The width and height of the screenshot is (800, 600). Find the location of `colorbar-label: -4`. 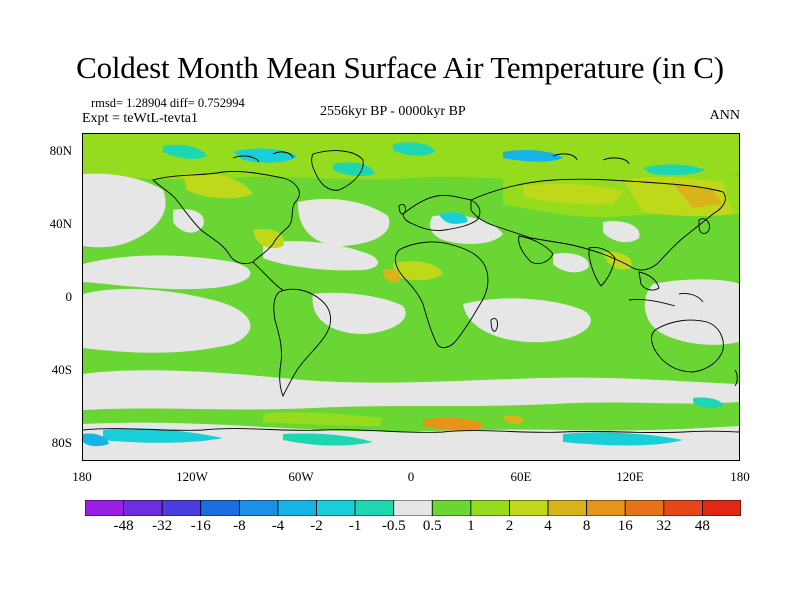

colorbar-label: -4 is located at coordinates (278, 526).